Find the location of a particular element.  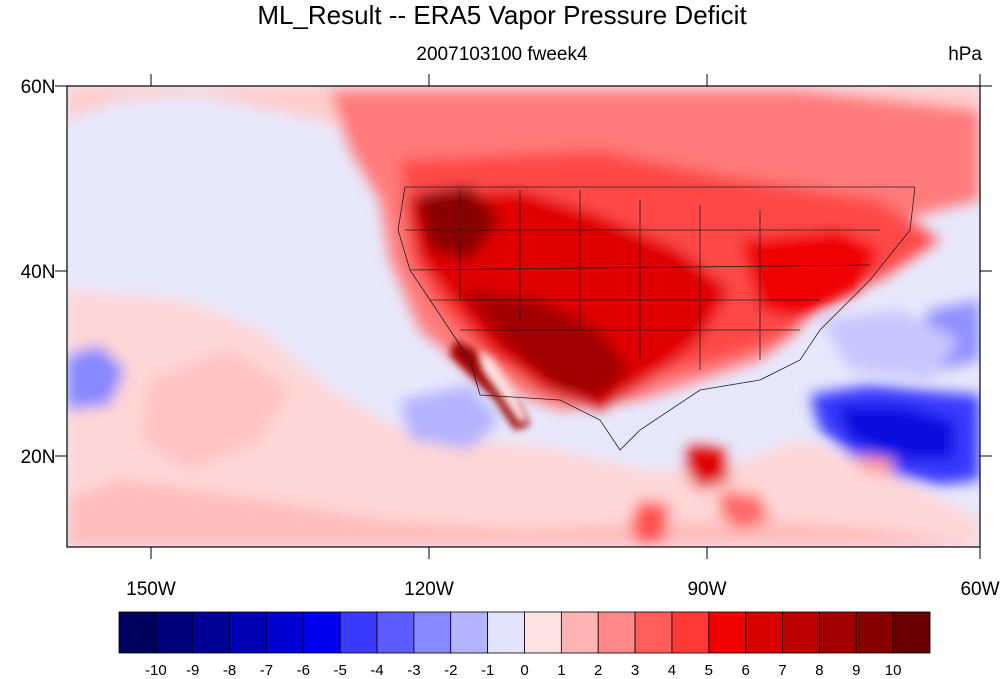

colorbar-tick-label: 3 is located at coordinates (635, 670).